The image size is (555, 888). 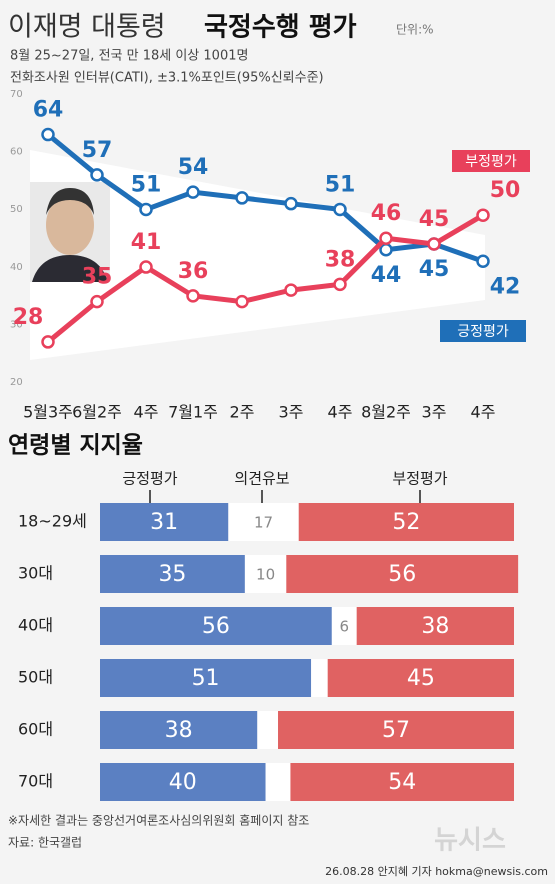 What do you see at coordinates (97, 412) in the screenshot?
I see `x-tick-label: 6월2주` at bounding box center [97, 412].